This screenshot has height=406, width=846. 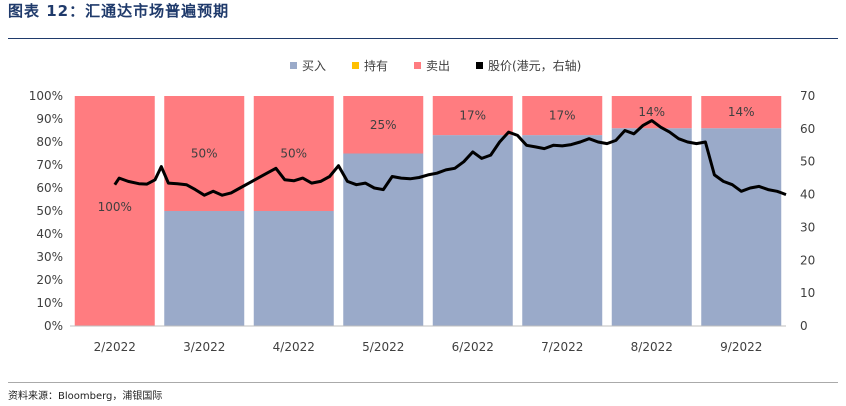 What do you see at coordinates (534, 65) in the screenshot?
I see `legend-label: 股价(港元，右轴)` at bounding box center [534, 65].